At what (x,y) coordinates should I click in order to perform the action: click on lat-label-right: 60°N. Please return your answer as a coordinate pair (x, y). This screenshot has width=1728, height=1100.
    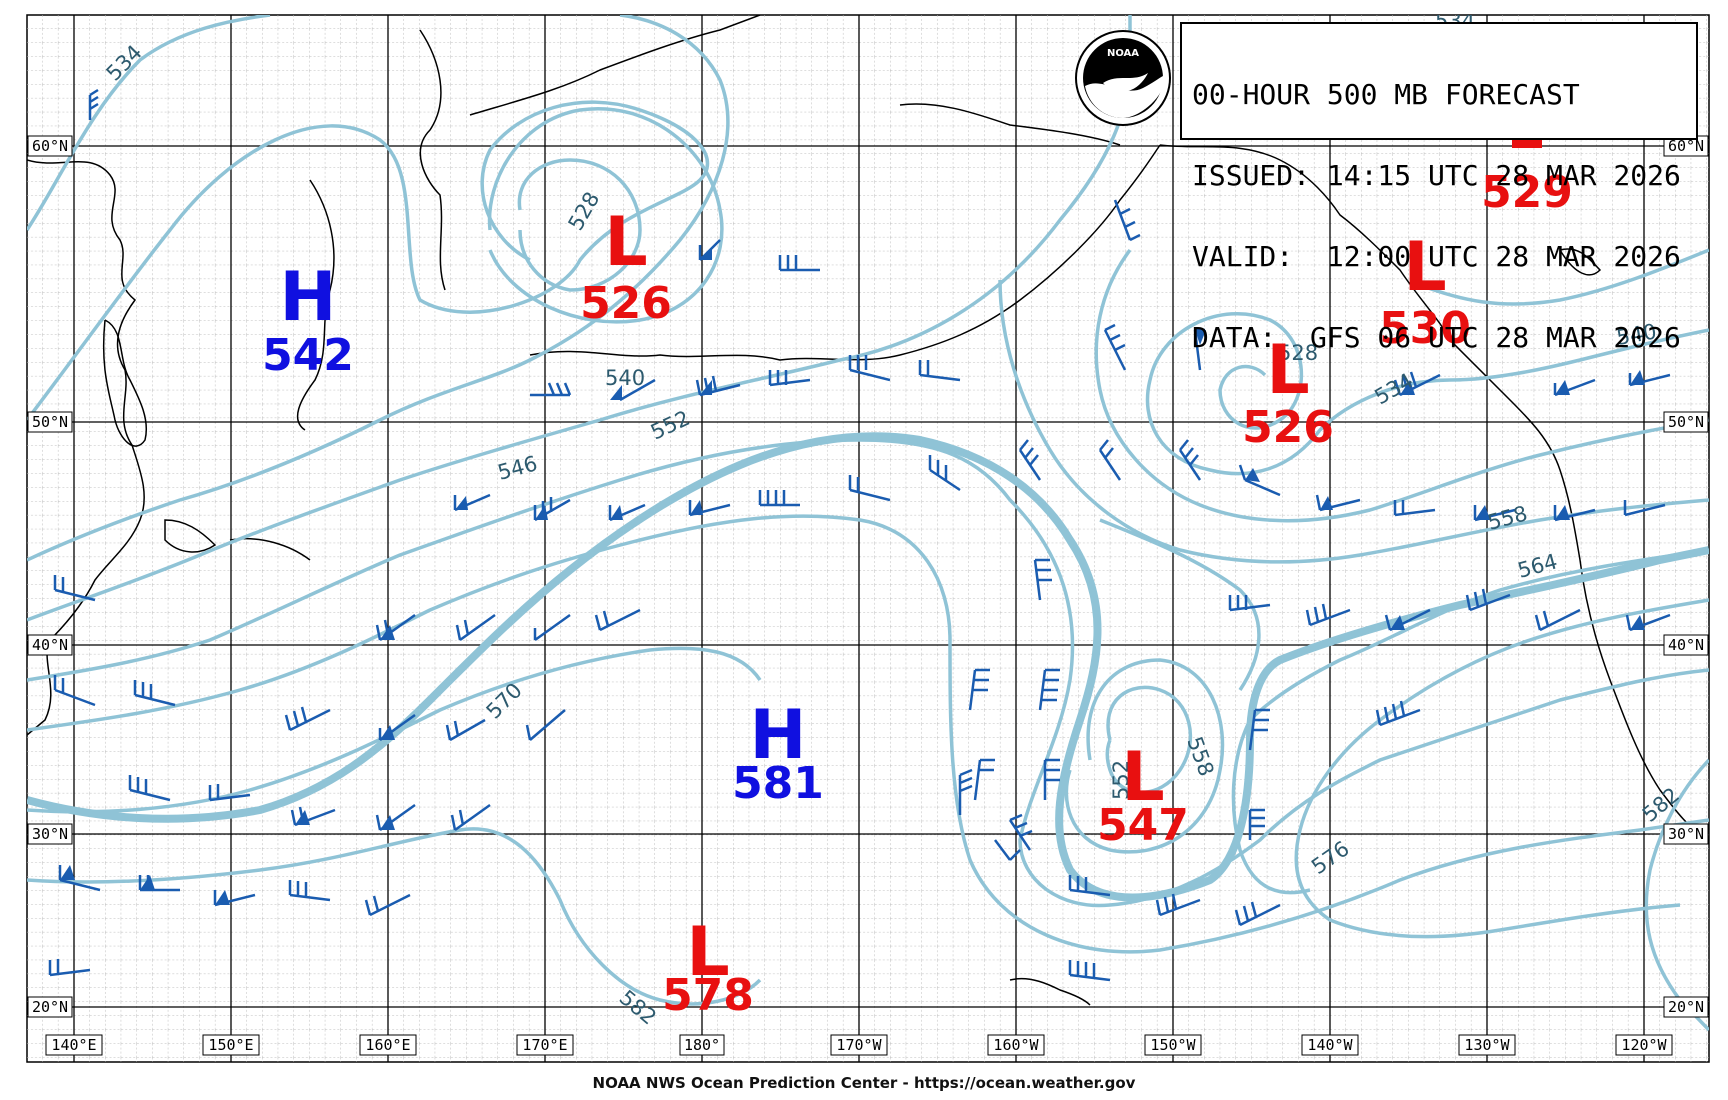
    Looking at the image, I should click on (1686, 146).